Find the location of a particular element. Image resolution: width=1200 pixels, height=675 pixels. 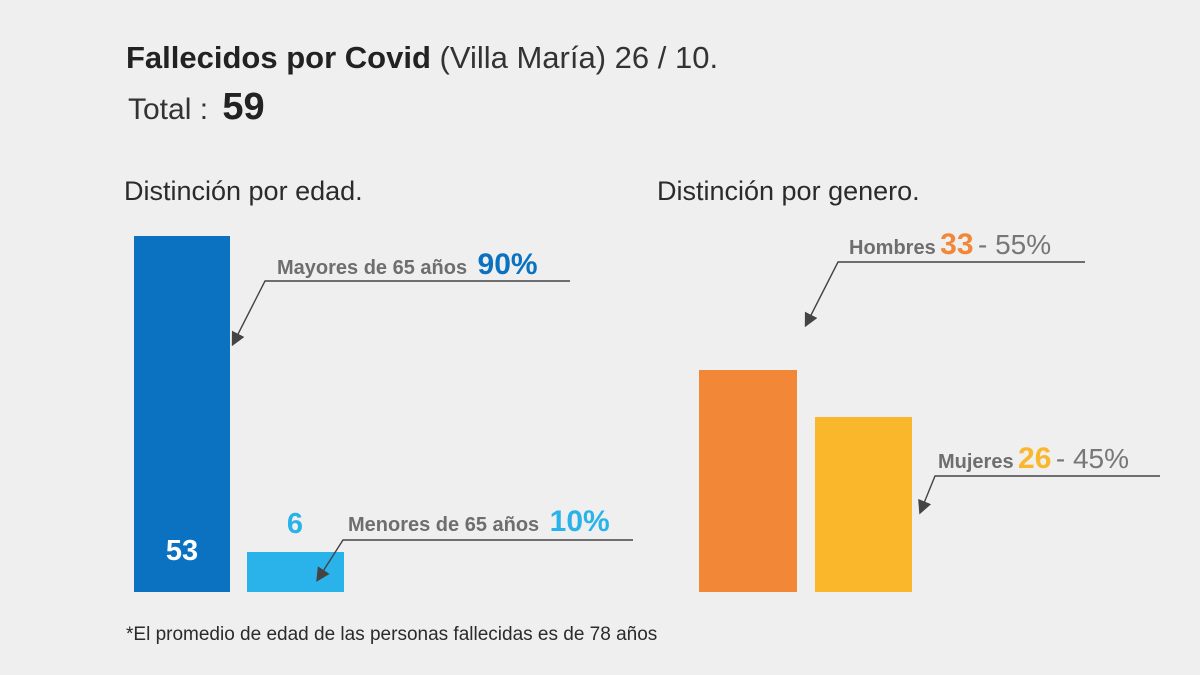

callout-men-count: 33 is located at coordinates (957, 244).